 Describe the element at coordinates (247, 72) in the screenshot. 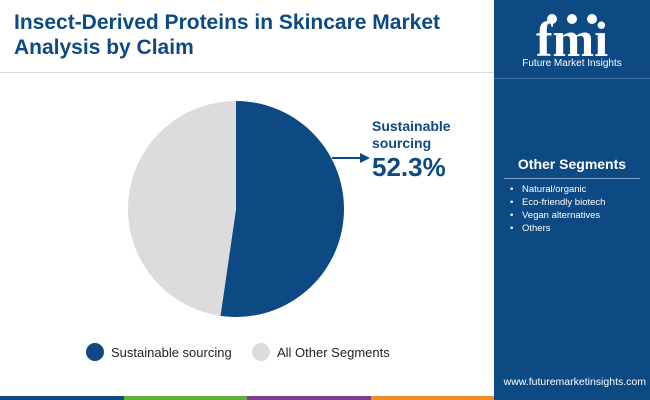

I see `title-divider` at that location.